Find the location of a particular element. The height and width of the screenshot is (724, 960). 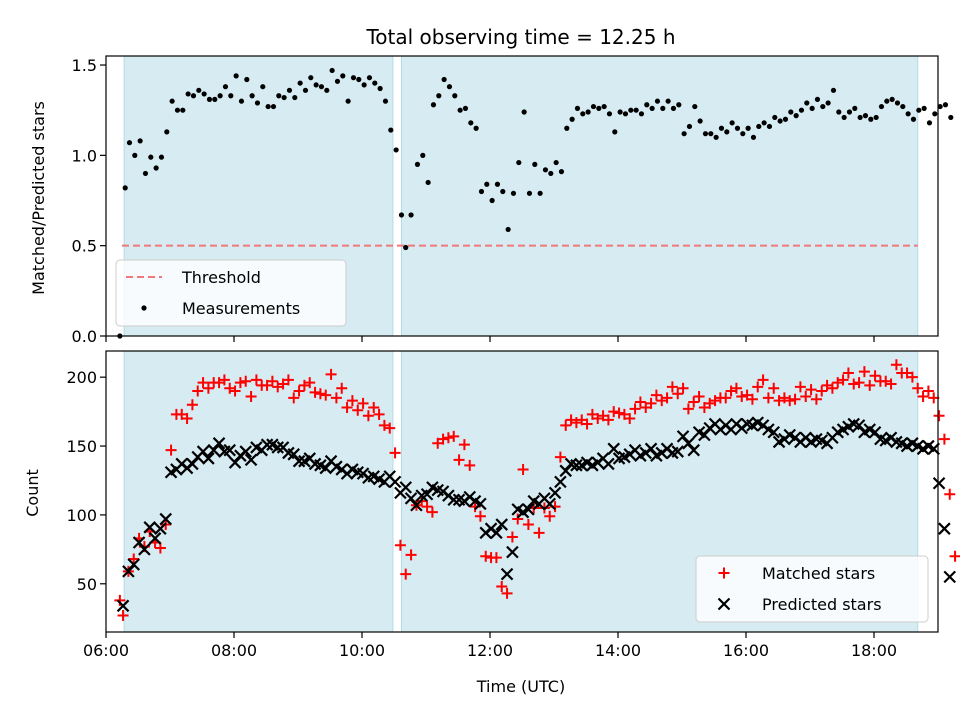

top-y-axis-label: Matched/Predicted stars is located at coordinates (38, 198).